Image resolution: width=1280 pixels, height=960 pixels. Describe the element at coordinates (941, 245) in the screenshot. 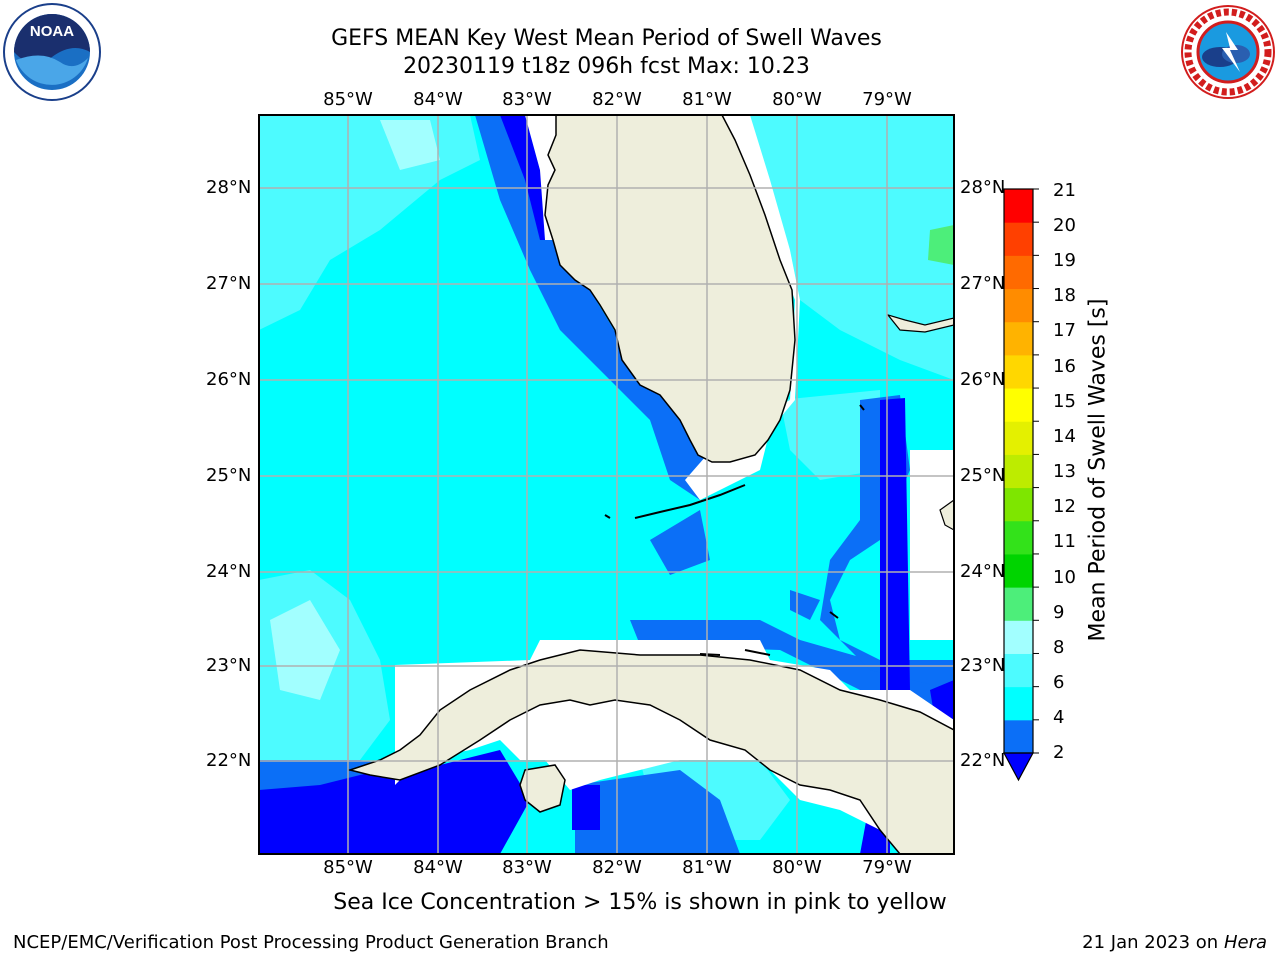

I see `ocean-9-10s-patch` at that location.